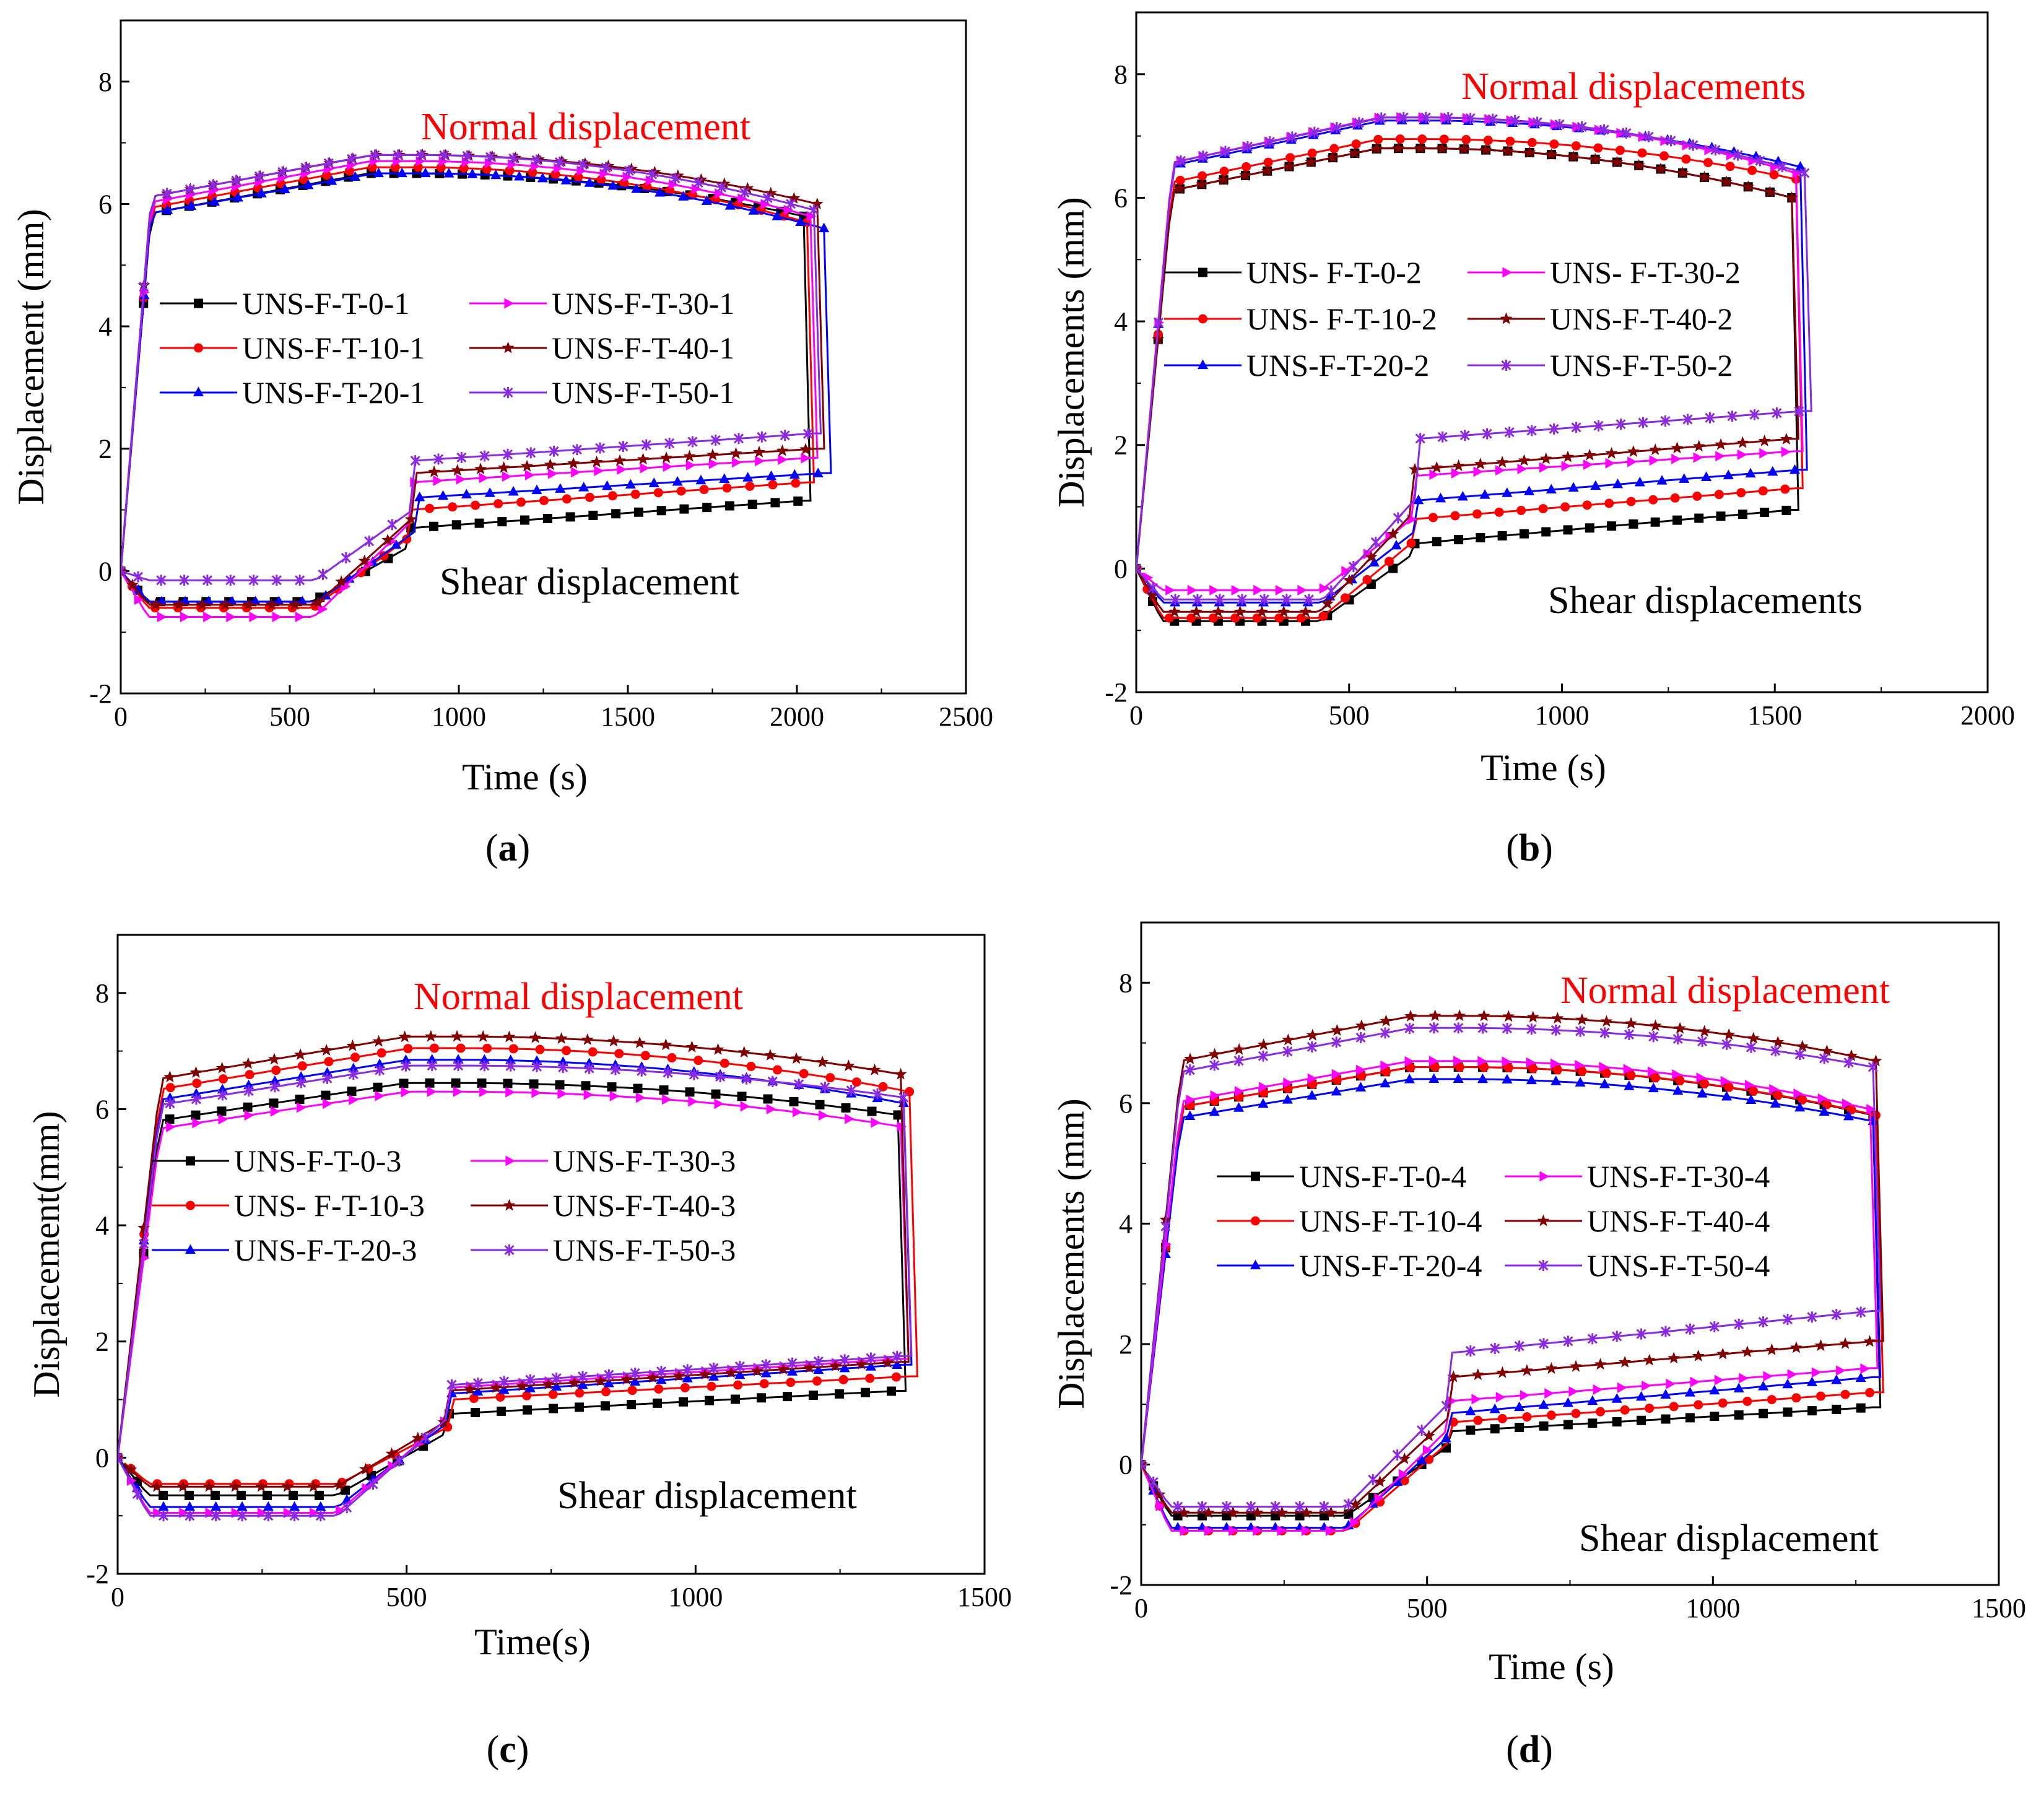 The width and height of the screenshot is (2044, 1793). I want to click on legend-label: UNS-F-T-0-3, so click(318, 1161).